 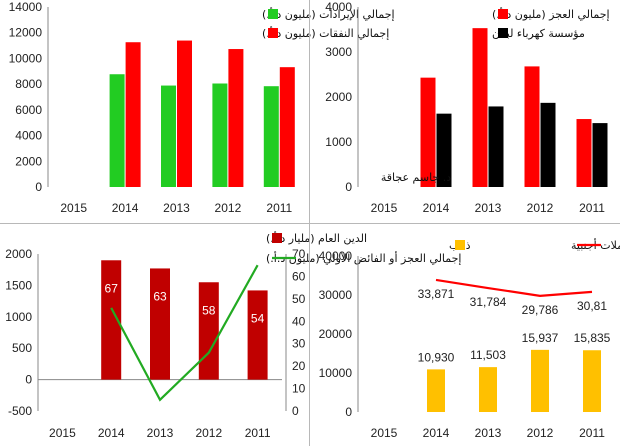 I want to click on y2-tick-label: 50, so click(x=299, y=299).